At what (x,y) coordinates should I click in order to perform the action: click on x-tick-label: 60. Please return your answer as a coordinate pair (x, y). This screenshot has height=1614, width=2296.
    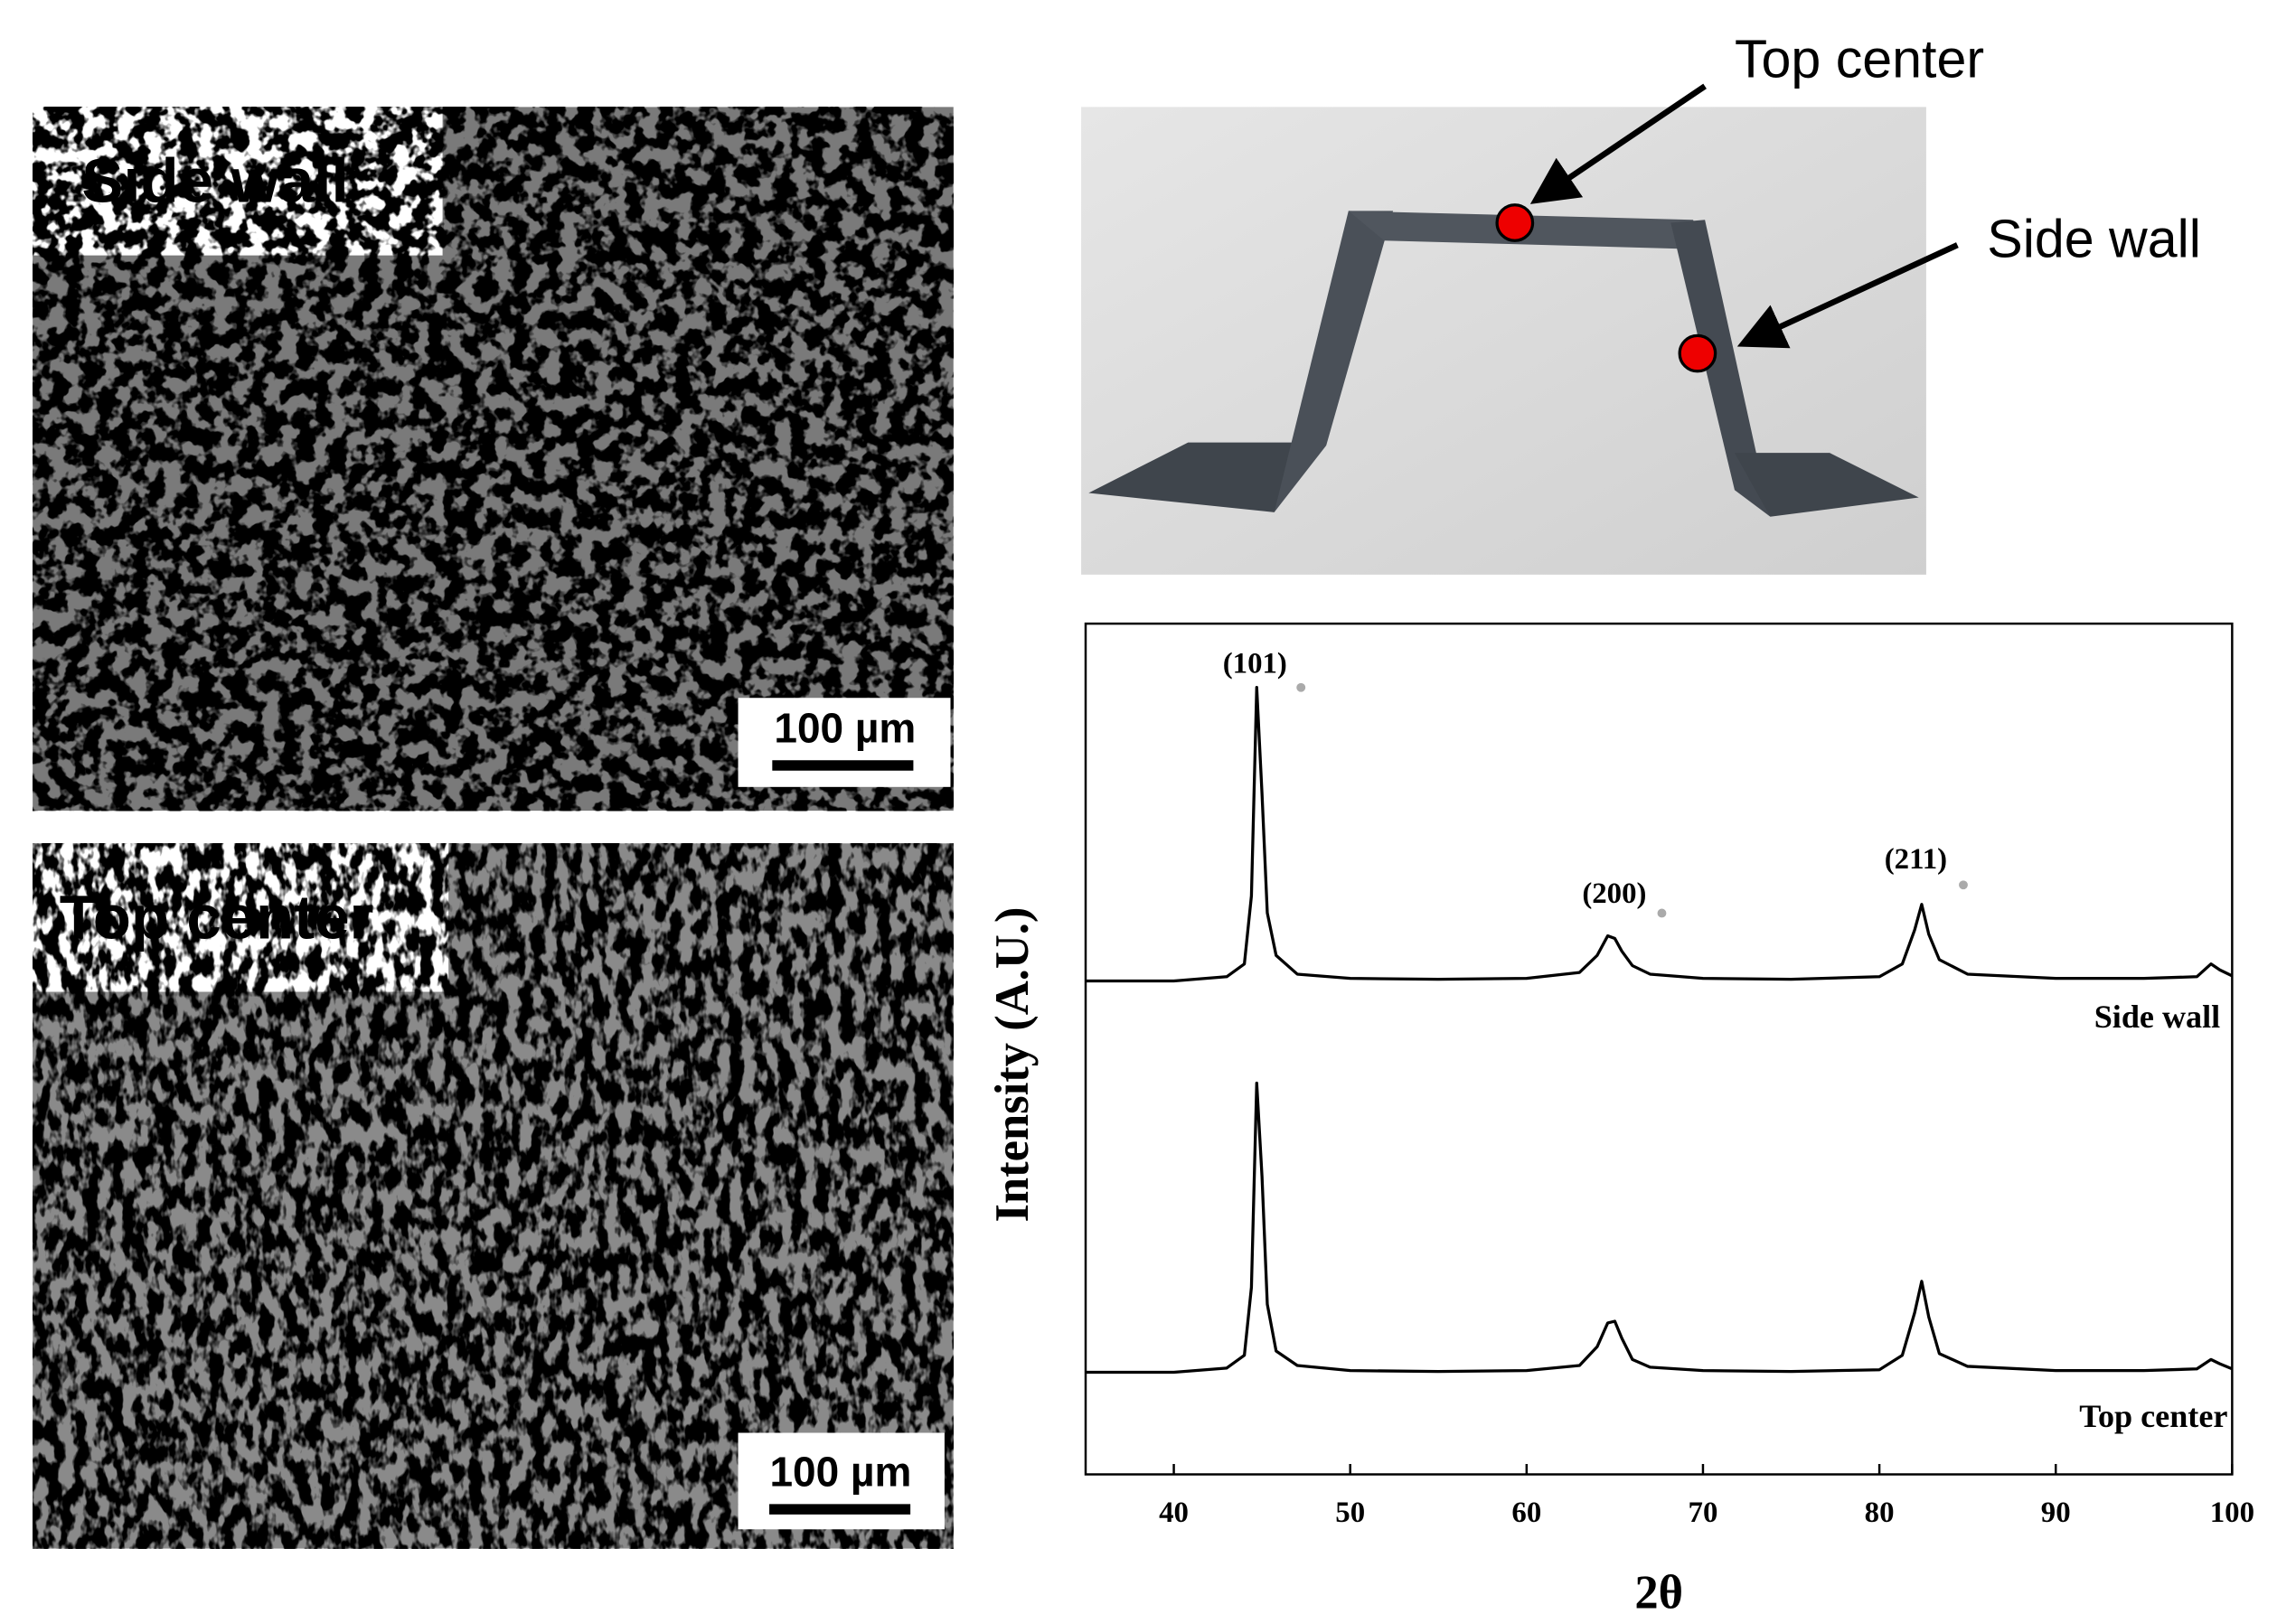
    Looking at the image, I should click on (1526, 1513).